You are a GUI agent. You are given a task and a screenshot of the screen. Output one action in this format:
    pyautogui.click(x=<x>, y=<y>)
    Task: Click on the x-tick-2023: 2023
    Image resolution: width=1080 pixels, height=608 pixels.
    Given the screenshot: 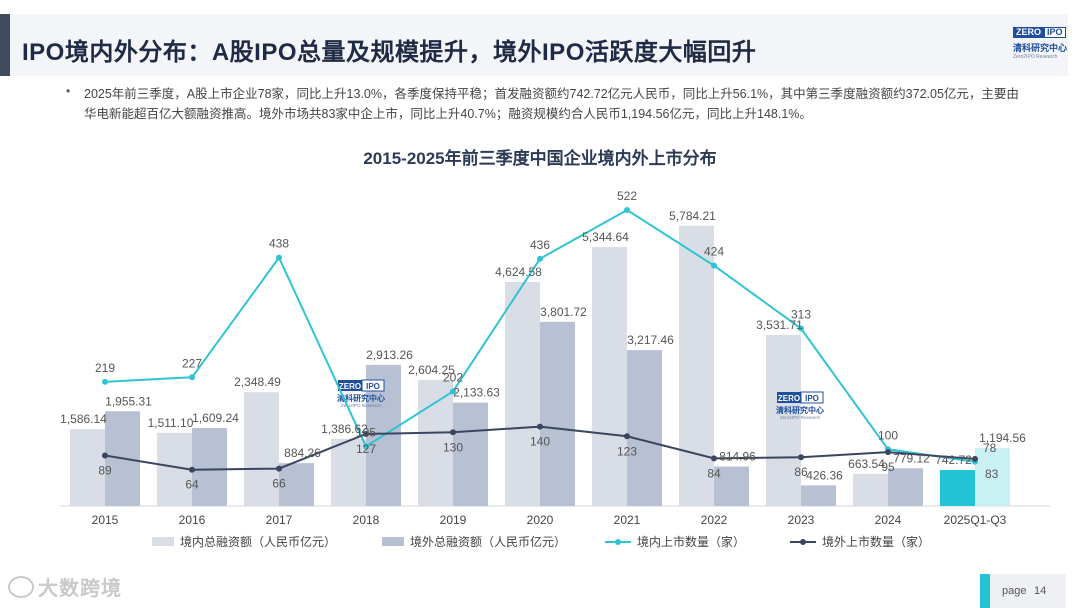 What is the action you would take?
    pyautogui.click(x=801, y=520)
    